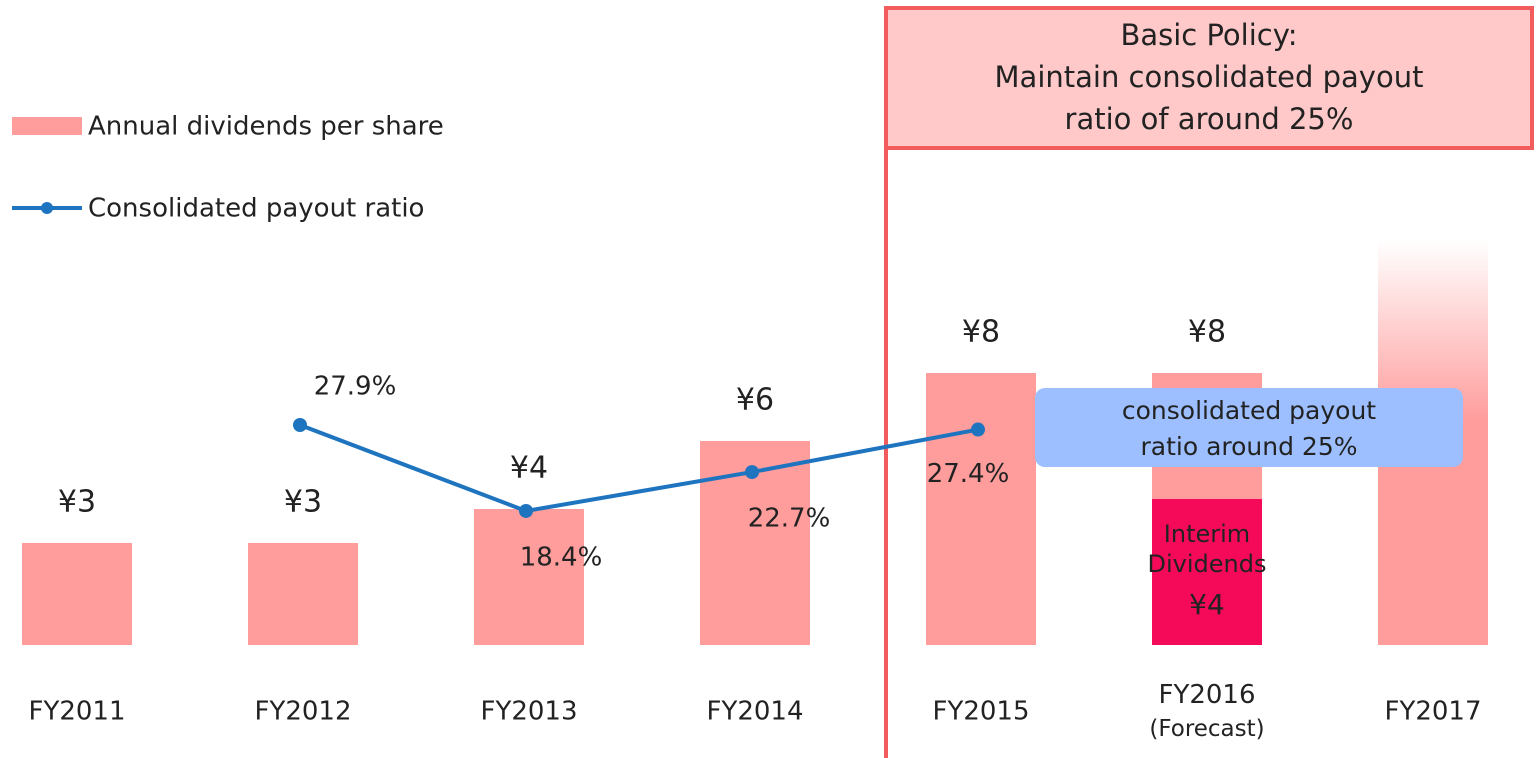 The width and height of the screenshot is (1536, 758). I want to click on line-value-label: 22.7%, so click(789, 519).